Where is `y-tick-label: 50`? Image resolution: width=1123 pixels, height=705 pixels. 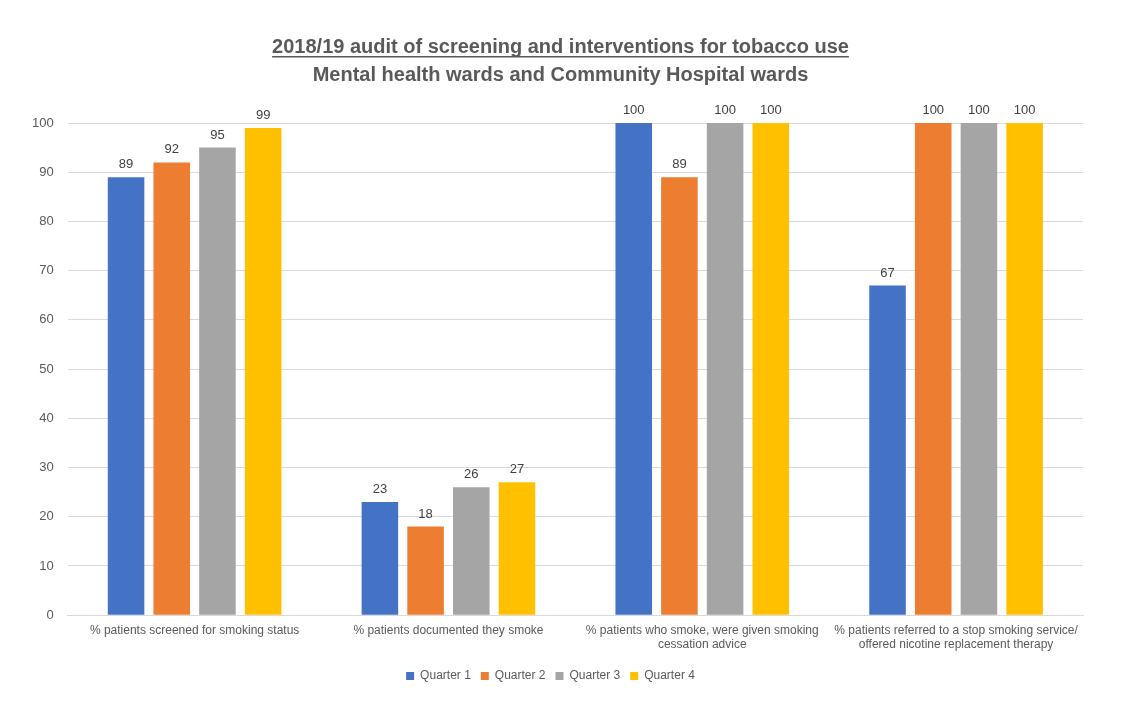 y-tick-label: 50 is located at coordinates (46, 368).